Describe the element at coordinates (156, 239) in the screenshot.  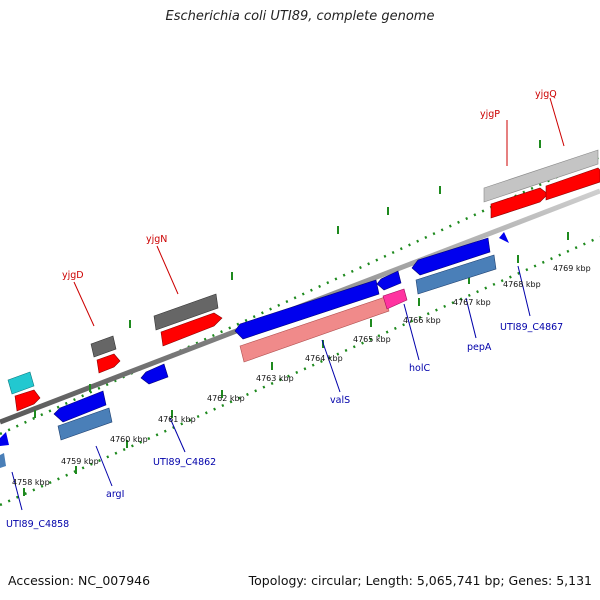
I see `gene-label-yjgN: yjgN` at that location.